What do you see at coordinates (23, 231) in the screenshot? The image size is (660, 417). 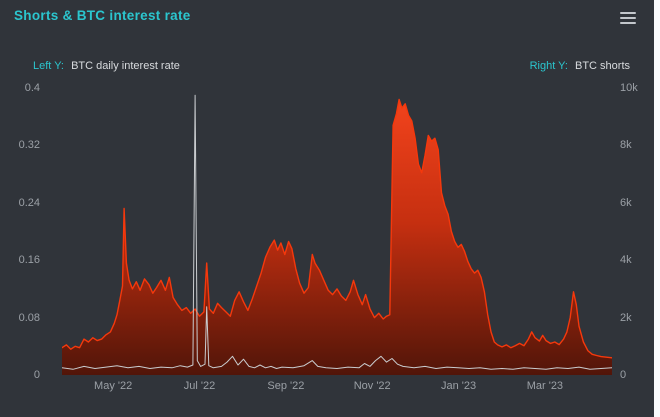 I see `left-y-axis: 0 0.08 0.16 0.24 0.32 0.4` at bounding box center [23, 231].